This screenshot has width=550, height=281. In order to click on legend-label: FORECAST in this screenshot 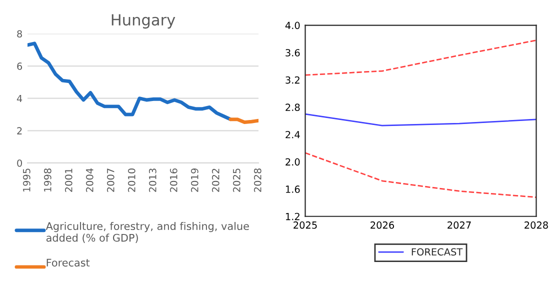, I will do `click(437, 252)`.